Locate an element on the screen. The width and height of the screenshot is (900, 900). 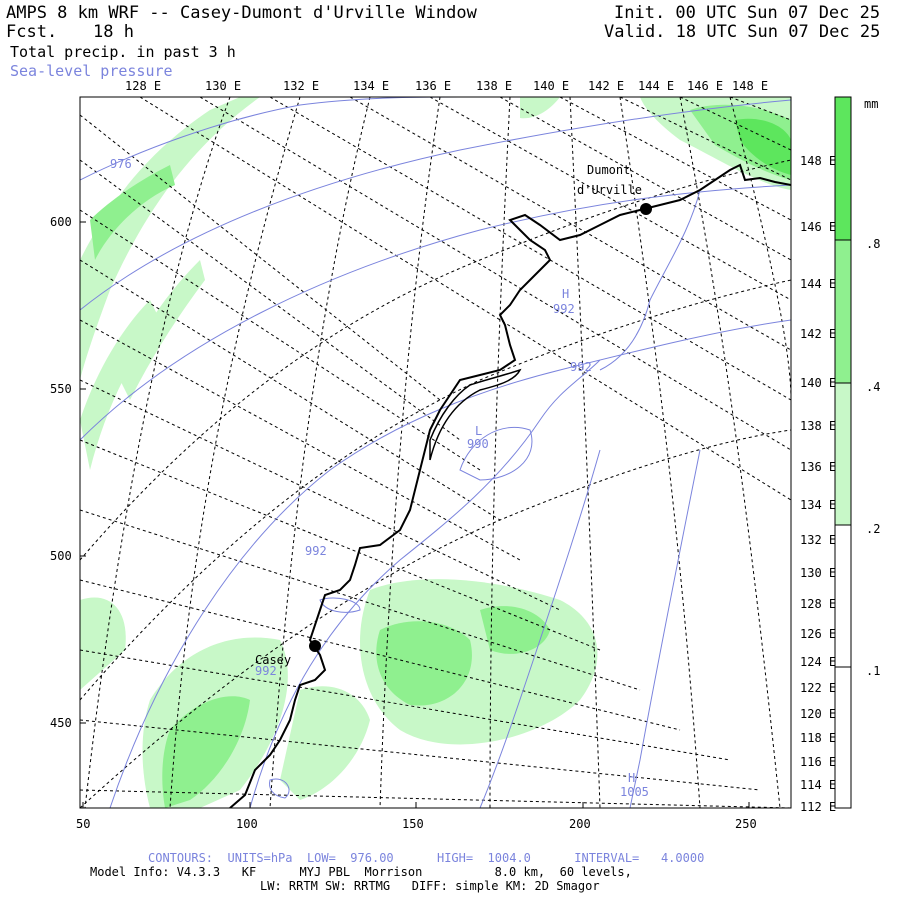
casey-label: Casey is located at coordinates (273, 660).